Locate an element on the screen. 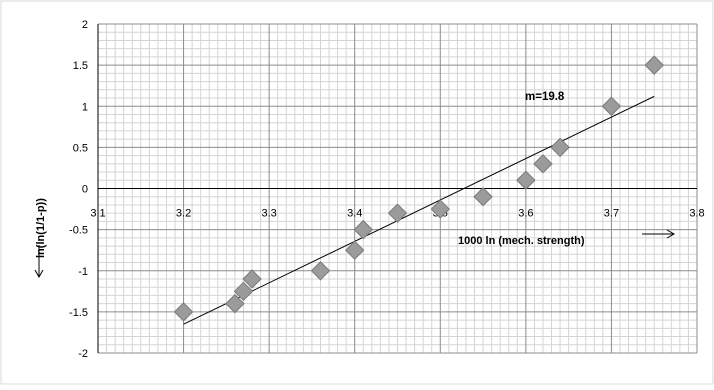  y-tick-label: -2 is located at coordinates (83, 354).